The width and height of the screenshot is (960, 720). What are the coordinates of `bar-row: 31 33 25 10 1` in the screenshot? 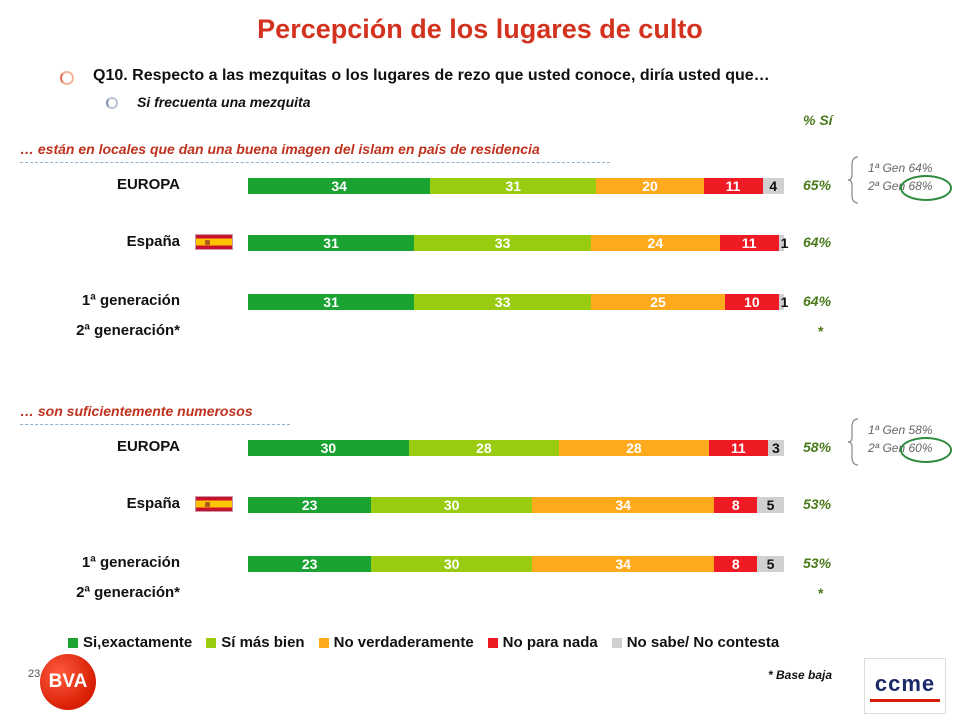 It's located at (518, 302).